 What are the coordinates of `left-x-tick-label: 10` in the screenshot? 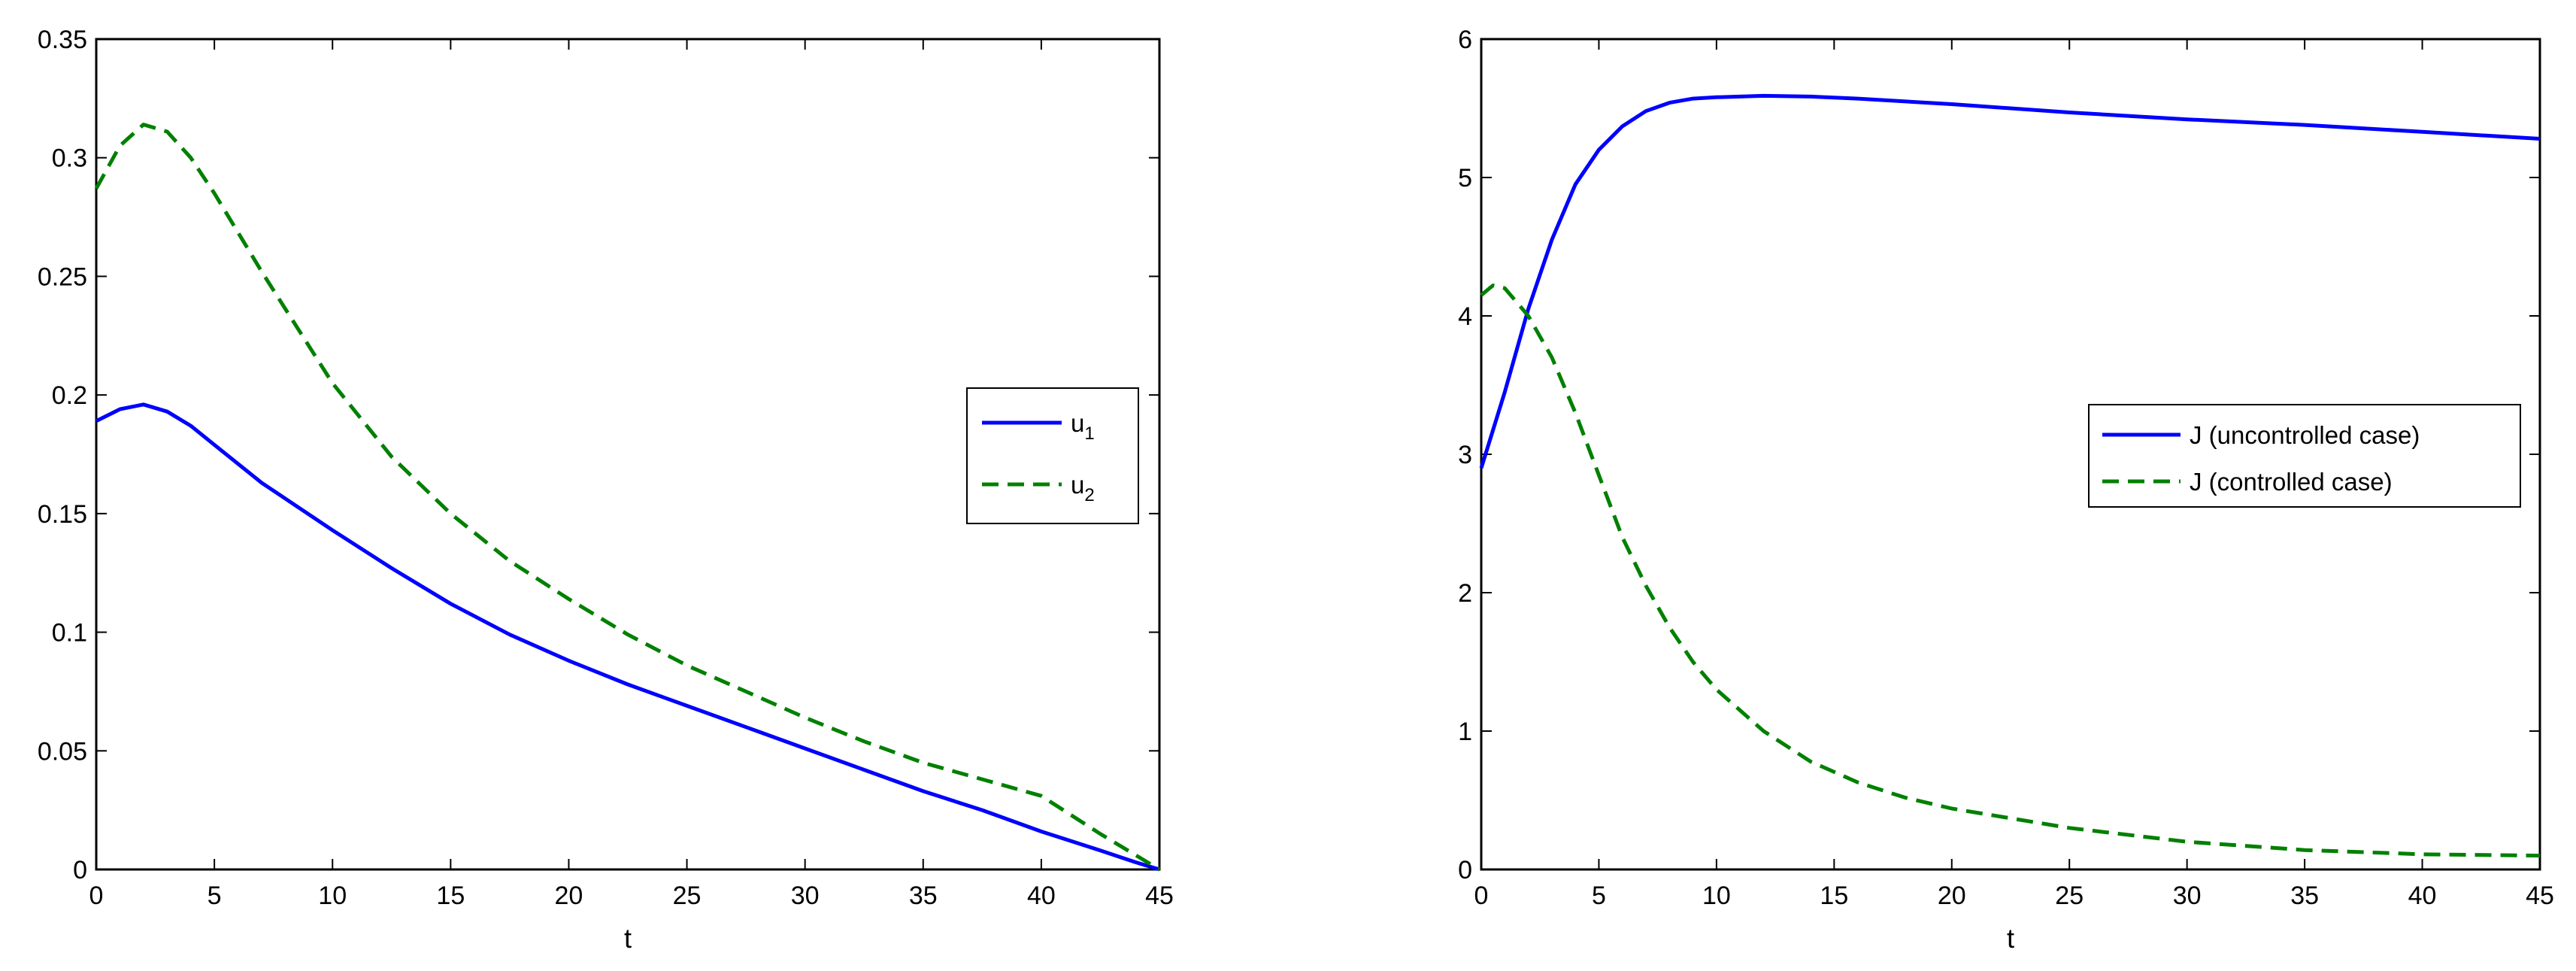 It's located at (332, 895).